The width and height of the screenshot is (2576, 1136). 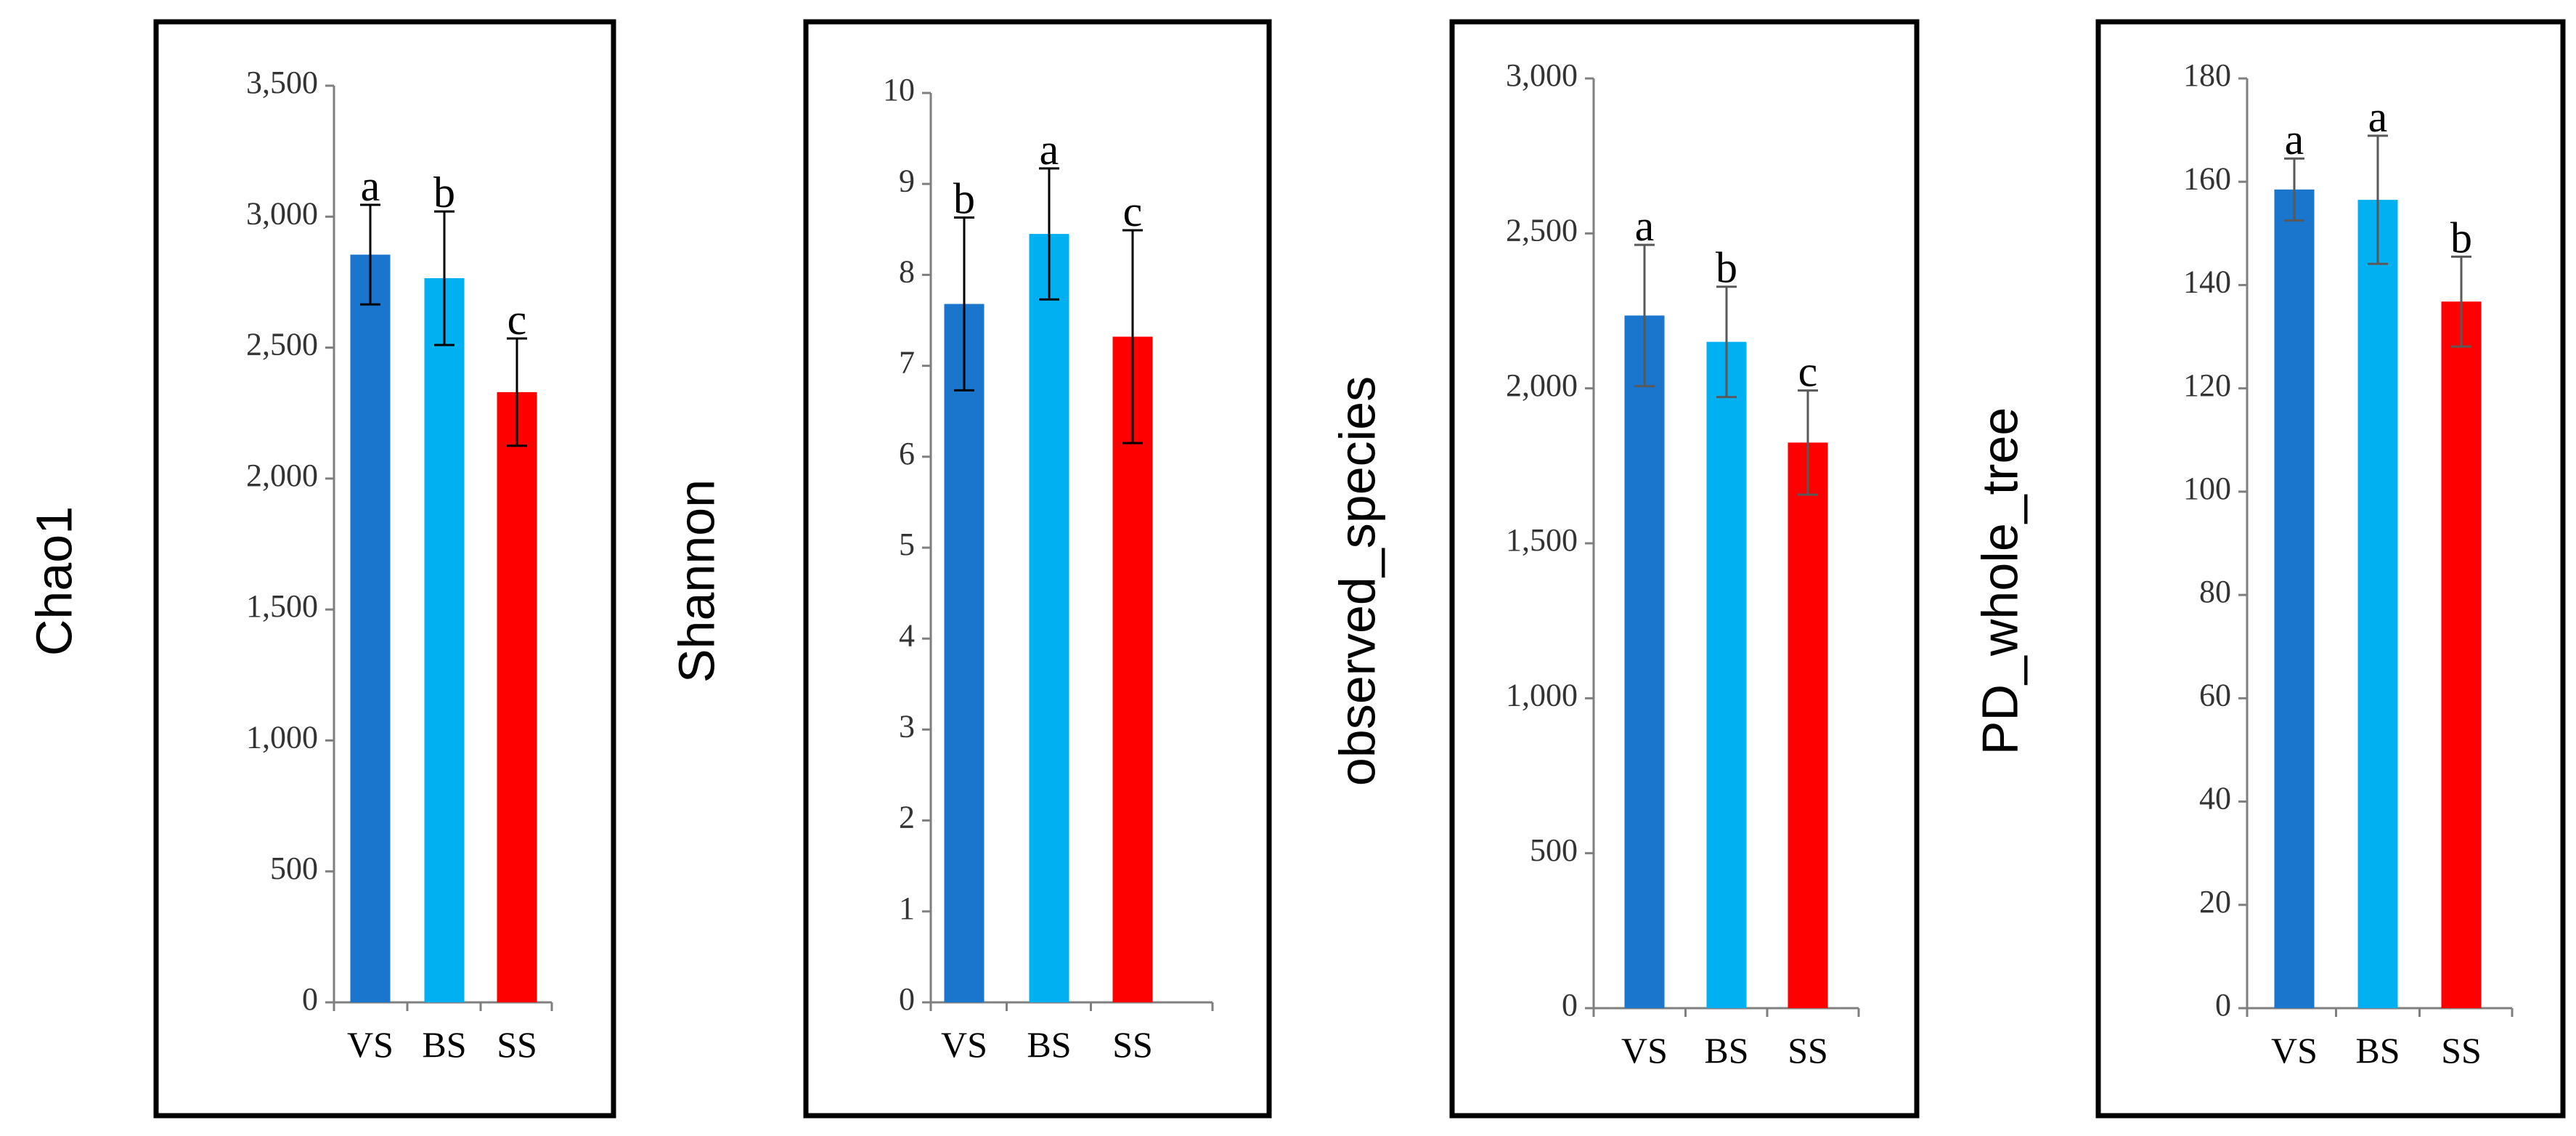 I want to click on y-axis-label: Chao1, so click(x=53, y=581).